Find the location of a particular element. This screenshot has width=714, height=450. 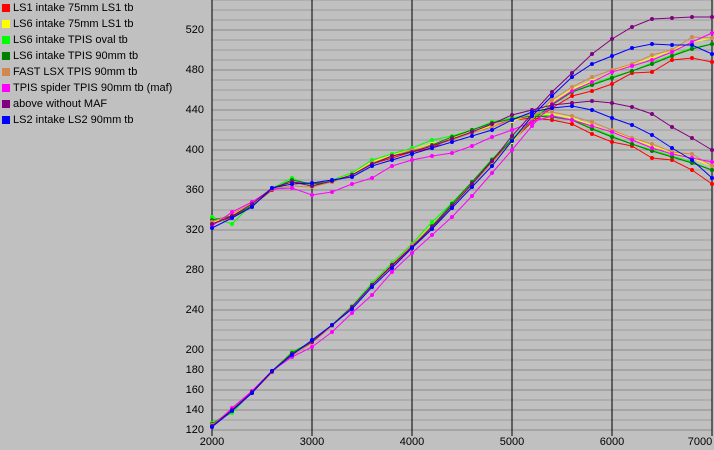

y-tick-label: 480 is located at coordinates (195, 70).